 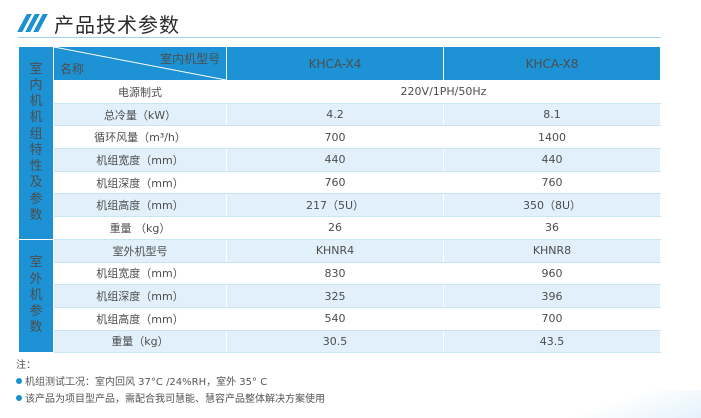 I want to click on table-row: 机组高度（mm） 540 700, so click(x=340, y=318).